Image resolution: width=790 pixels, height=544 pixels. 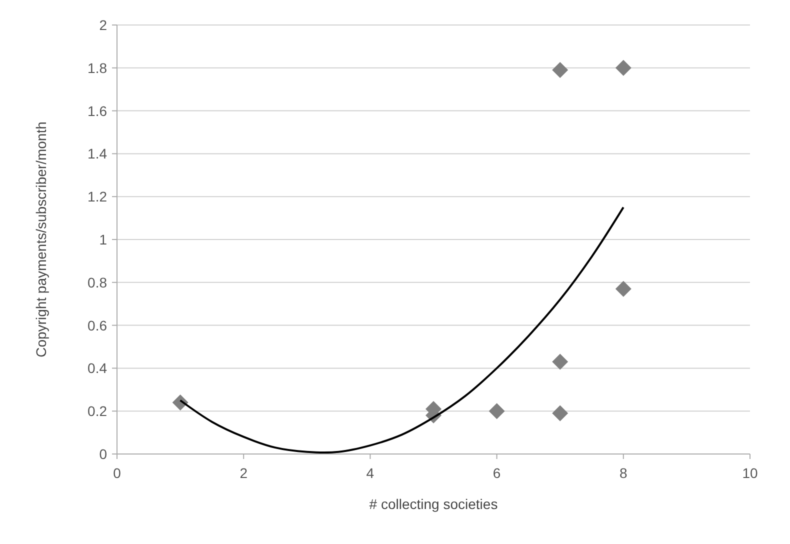 I want to click on x-tick-label: 6, so click(x=496, y=473).